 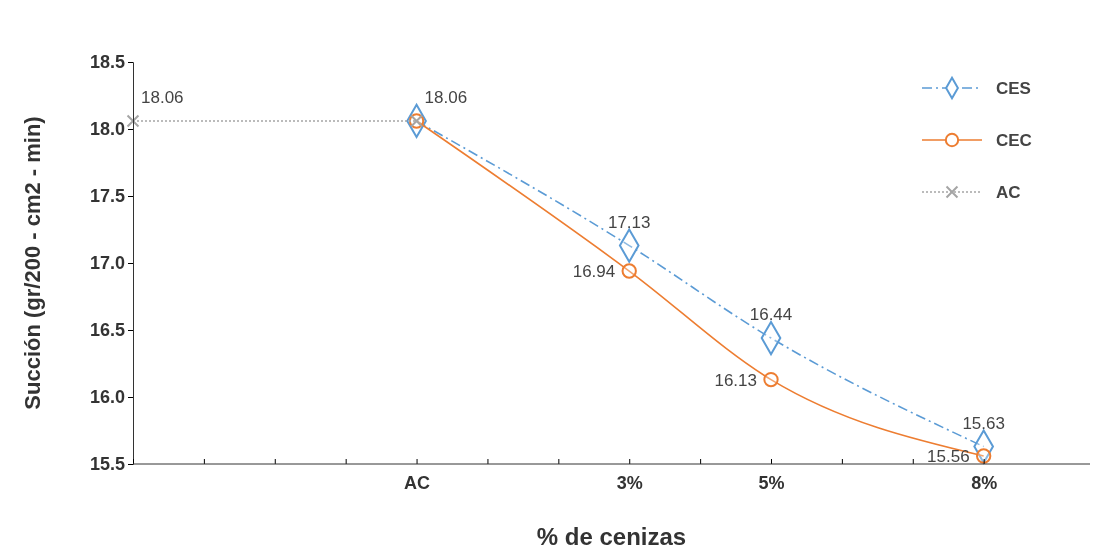 What do you see at coordinates (107, 397) in the screenshot?
I see `y-tick-label: 16.0` at bounding box center [107, 397].